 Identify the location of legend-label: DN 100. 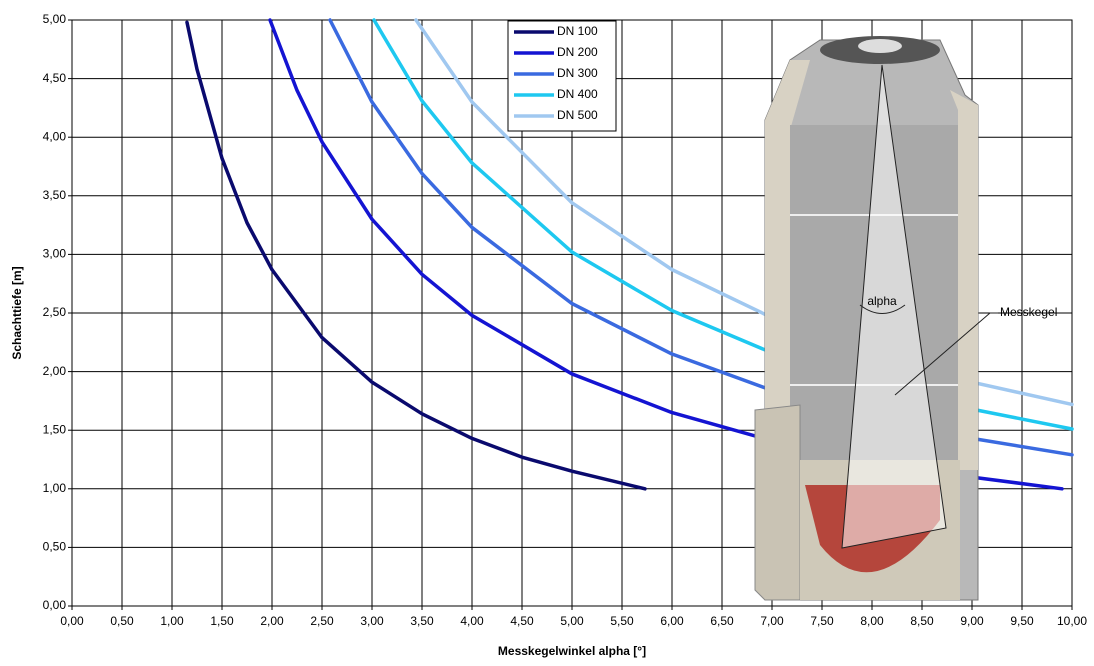
(577, 31).